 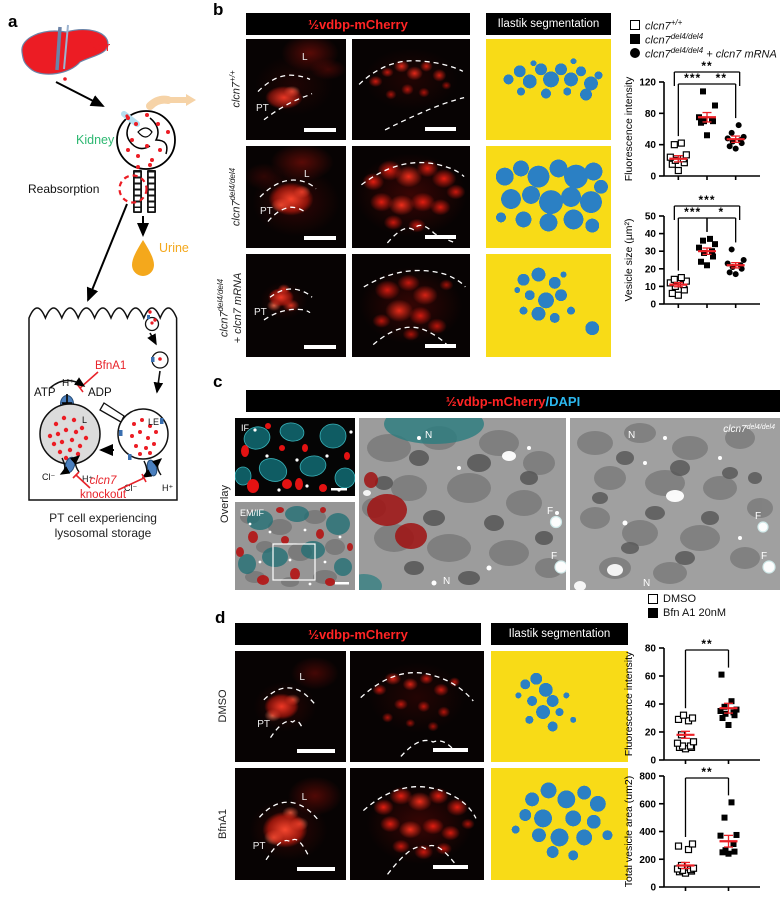 What do you see at coordinates (70, 434) in the screenshot?
I see `lysosome-icon` at bounding box center [70, 434].